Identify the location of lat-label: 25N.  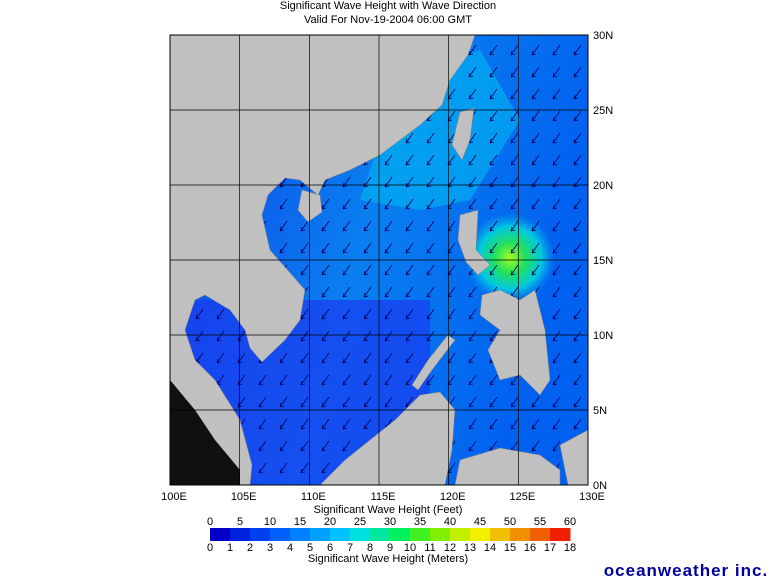
(603, 111).